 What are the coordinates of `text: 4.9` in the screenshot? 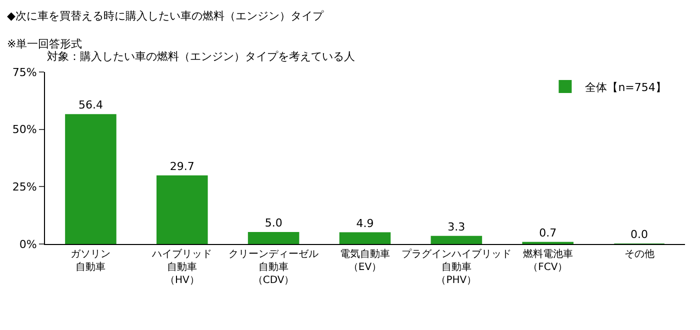 It's located at (365, 223).